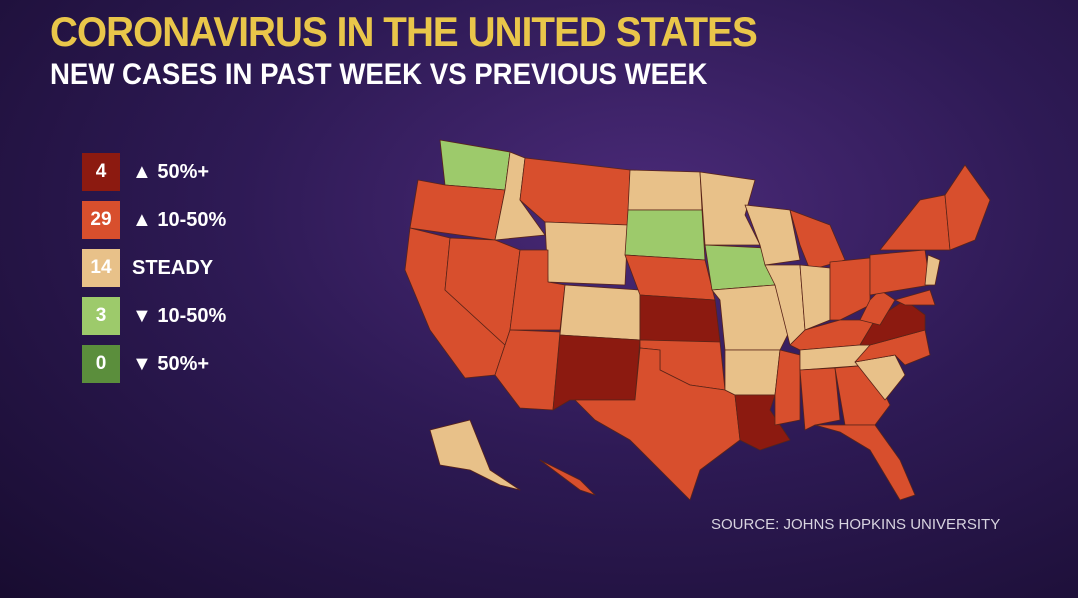  I want to click on legend-count: 4, so click(101, 172).